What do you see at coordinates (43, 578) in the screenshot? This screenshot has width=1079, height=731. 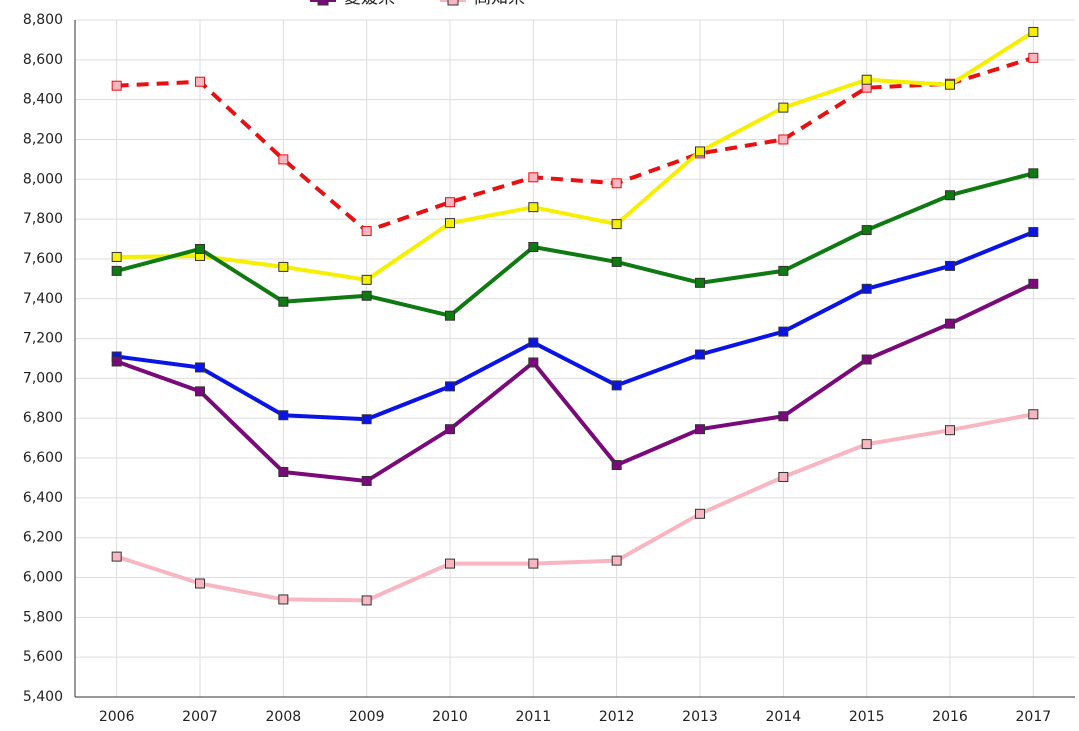 I see `y-tick-label: 6,000` at bounding box center [43, 578].